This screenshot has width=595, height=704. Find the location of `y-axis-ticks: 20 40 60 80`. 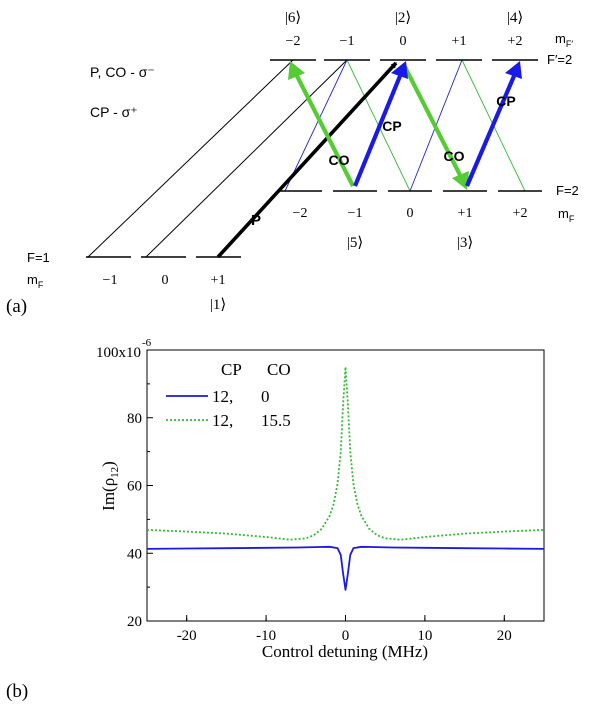

y-axis-ticks: 20 40 60 80 is located at coordinates (140, 489).